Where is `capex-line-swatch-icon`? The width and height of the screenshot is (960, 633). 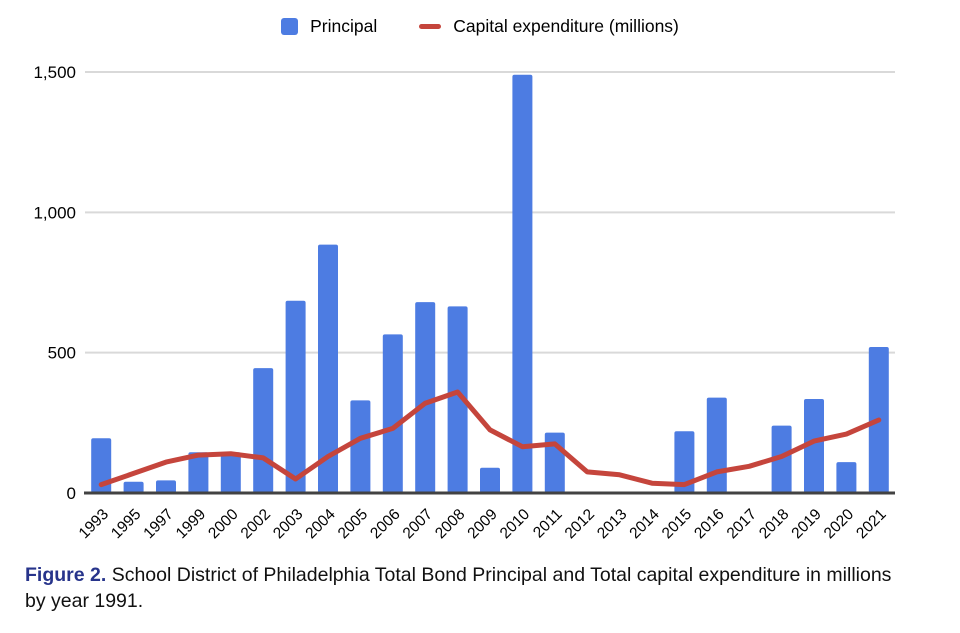 capex-line-swatch-icon is located at coordinates (430, 26).